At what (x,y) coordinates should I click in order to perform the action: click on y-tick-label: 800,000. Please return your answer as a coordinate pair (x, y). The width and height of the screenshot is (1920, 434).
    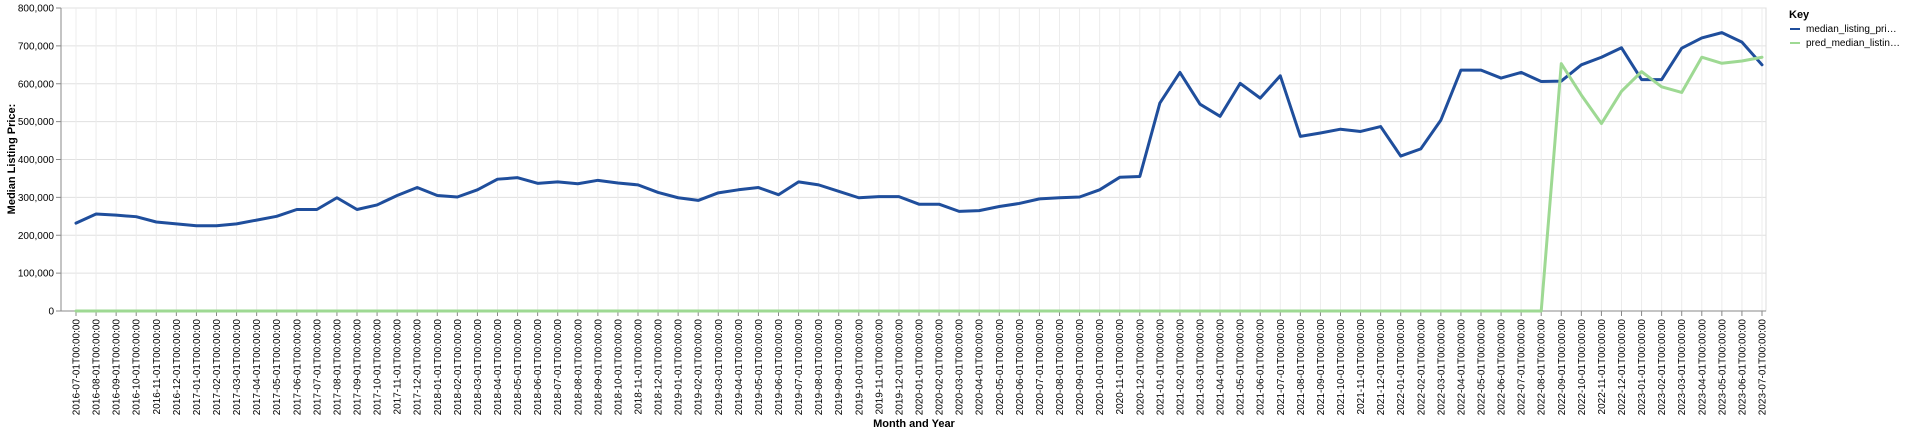
    Looking at the image, I should click on (36, 9).